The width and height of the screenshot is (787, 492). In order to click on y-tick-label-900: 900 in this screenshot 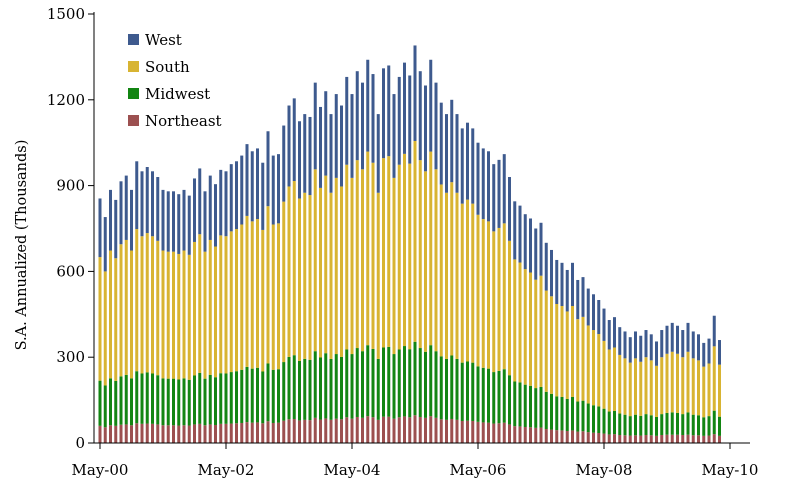, I will do `click(70, 186)`.